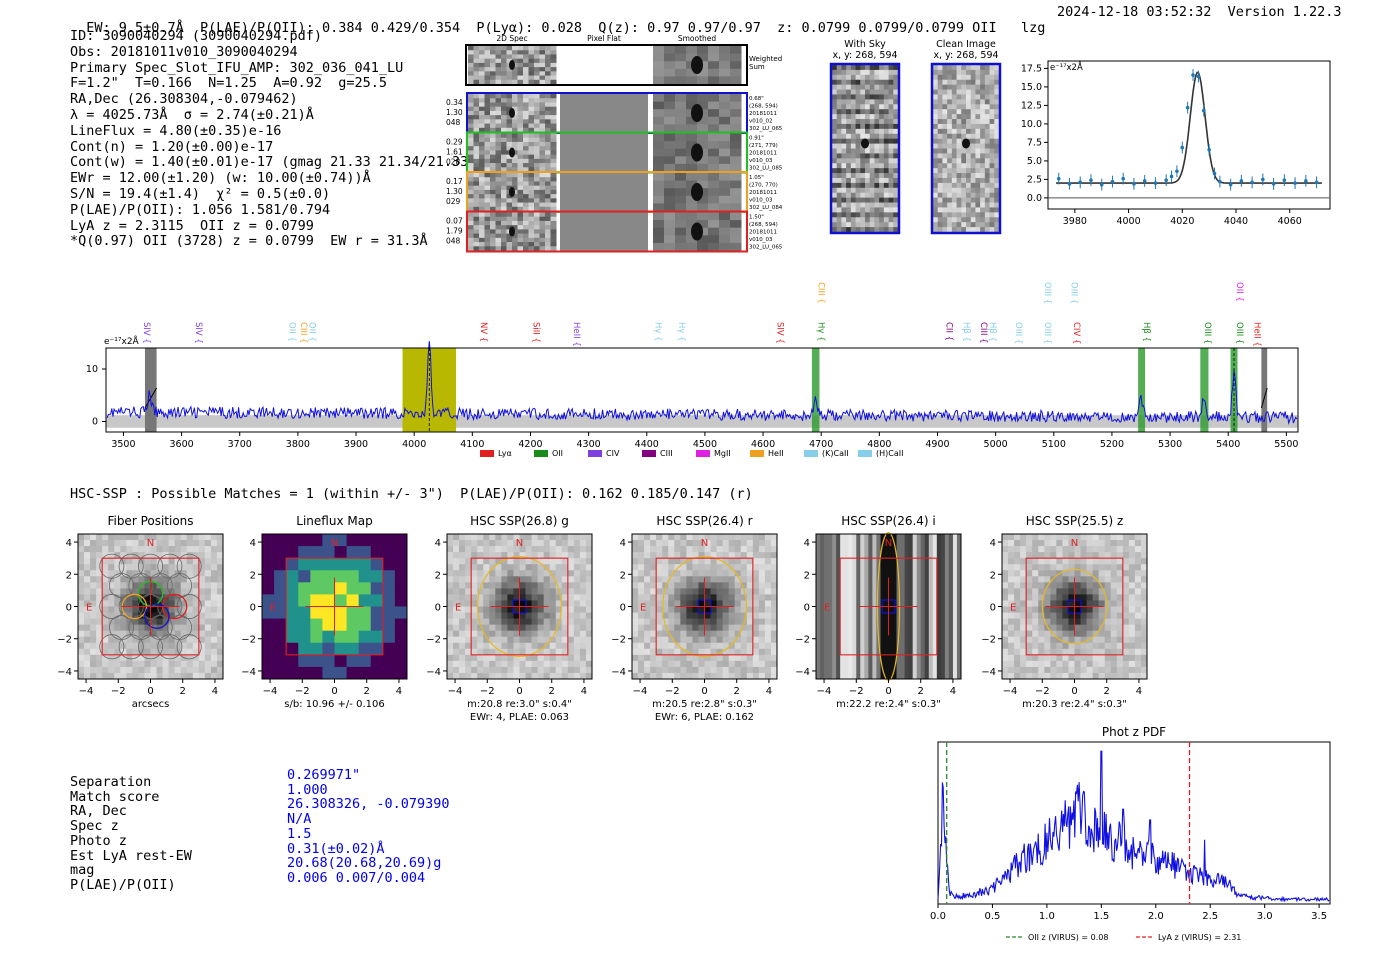 The height and width of the screenshot is (953, 1400). What do you see at coordinates (64, 672) in the screenshot?
I see `y-tick-label: −4` at bounding box center [64, 672].